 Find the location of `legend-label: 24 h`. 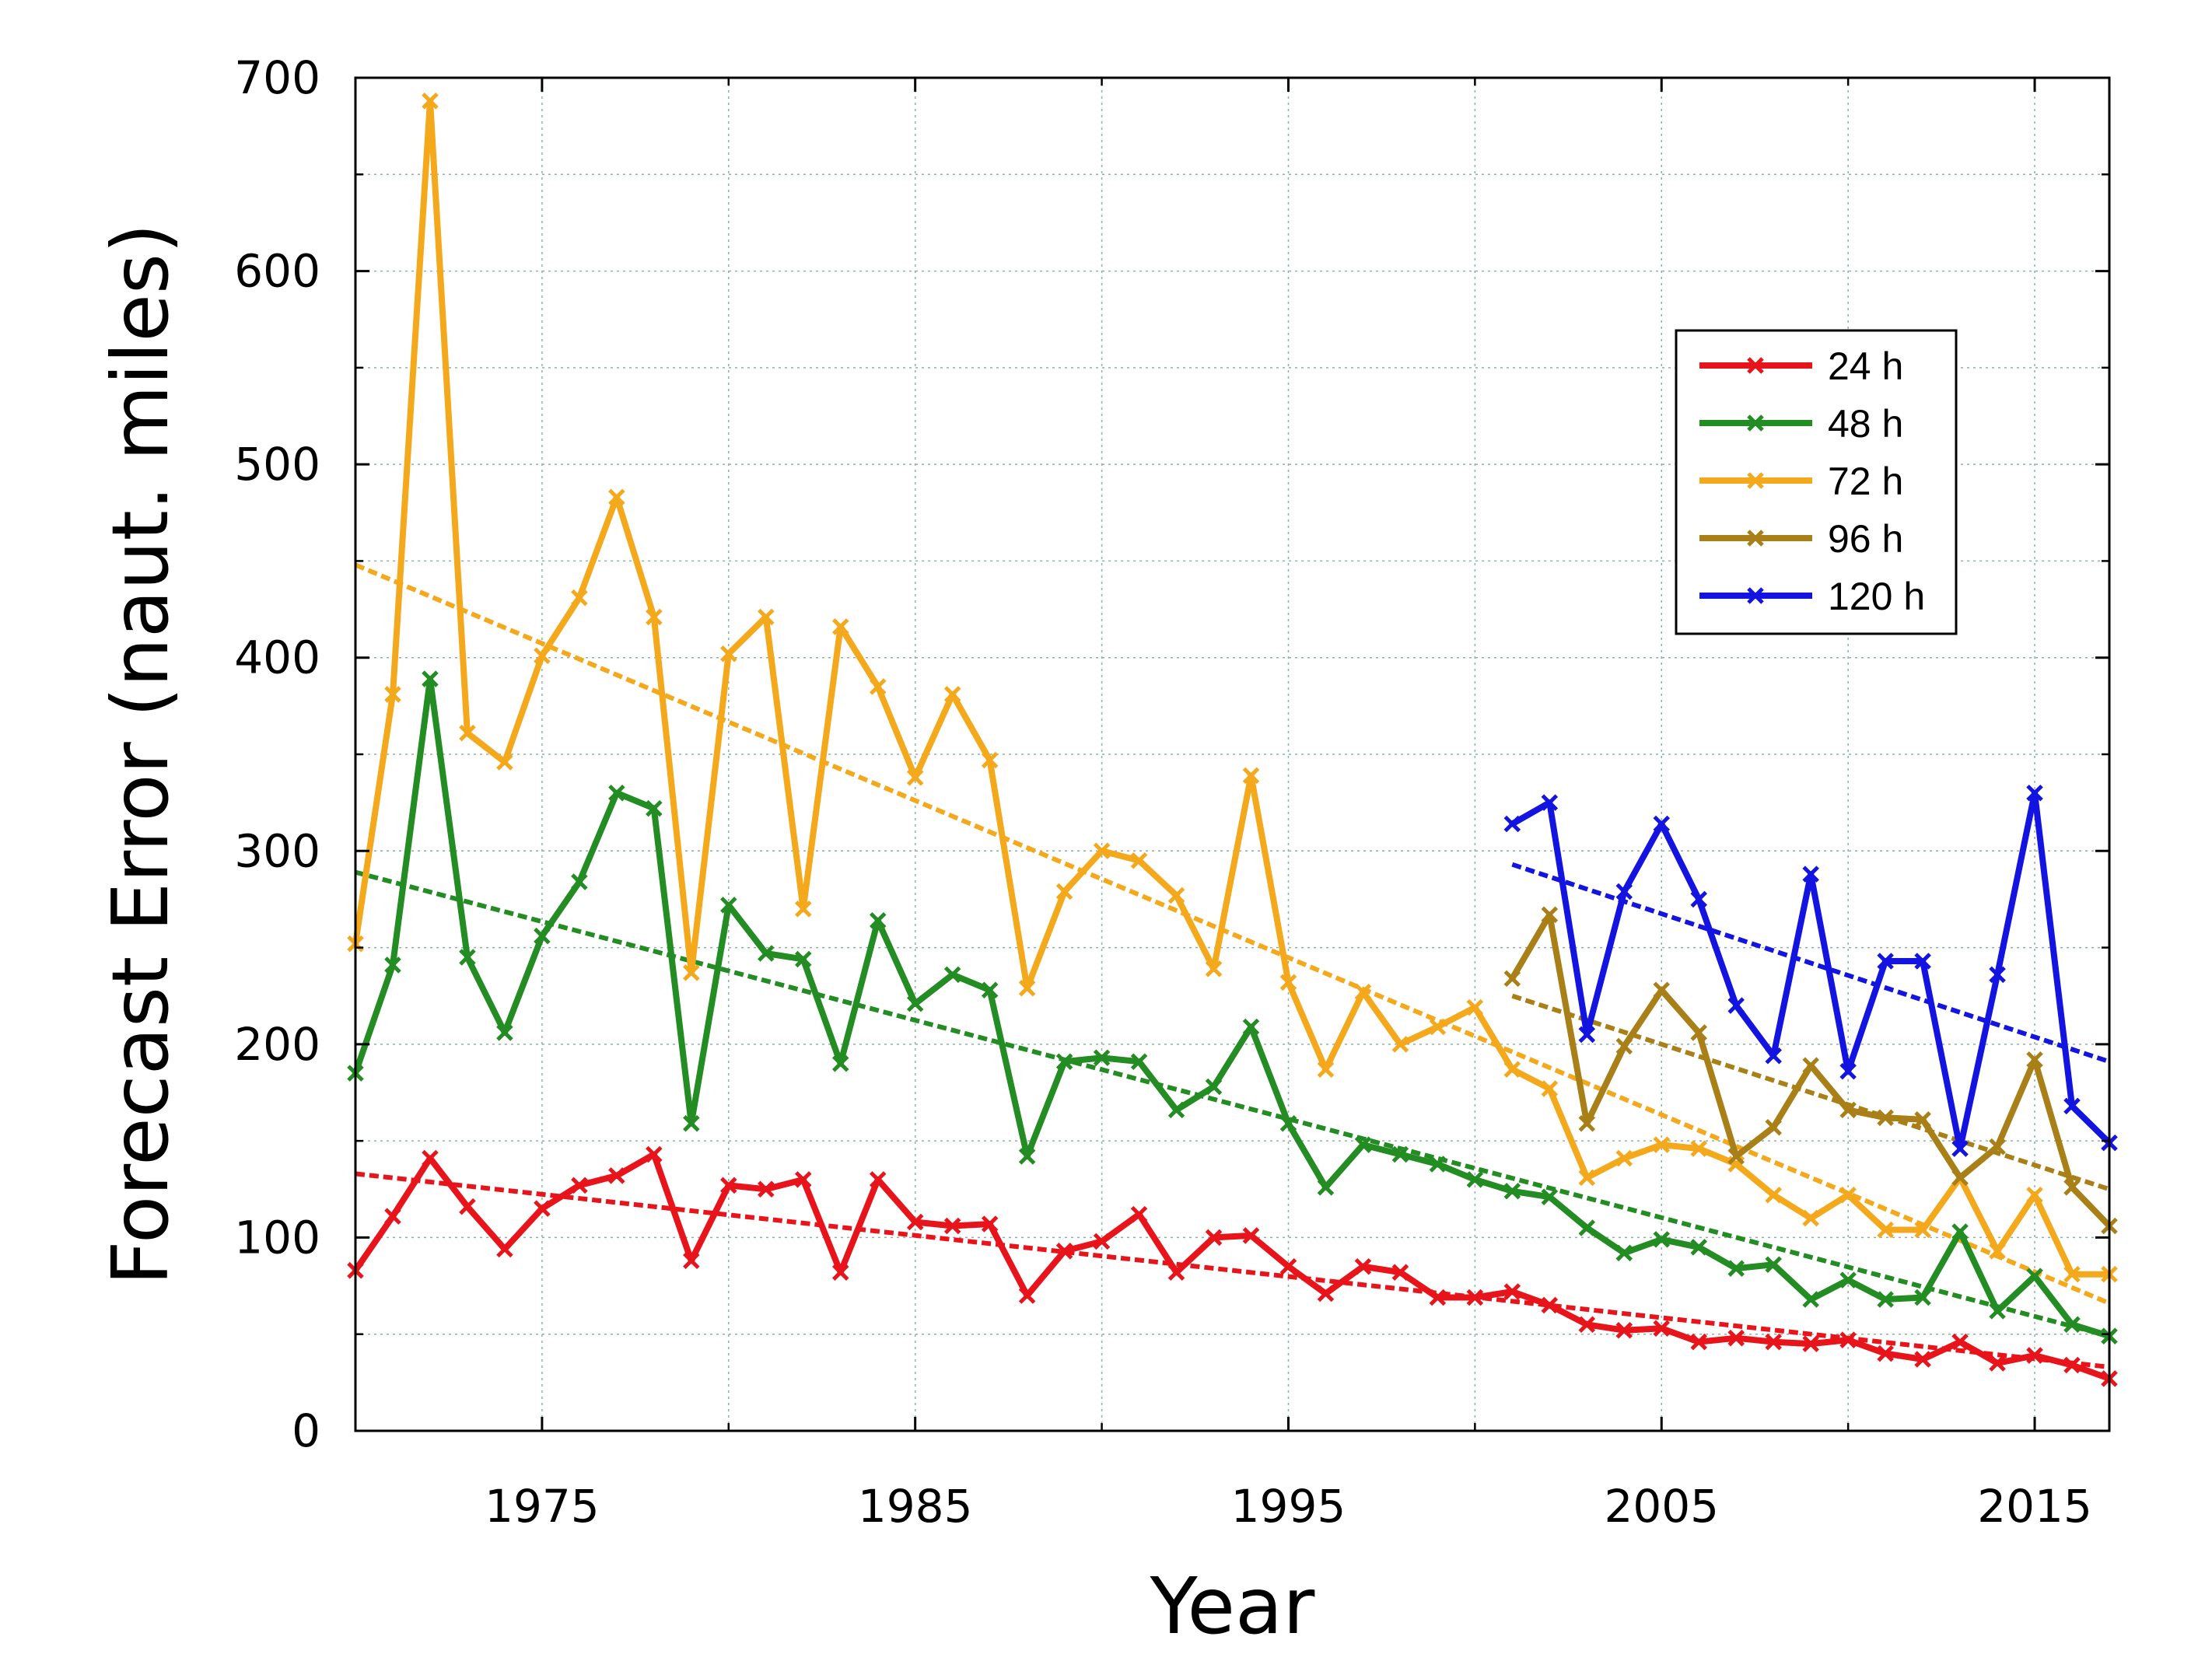

legend-label: 24 h is located at coordinates (1865, 366).